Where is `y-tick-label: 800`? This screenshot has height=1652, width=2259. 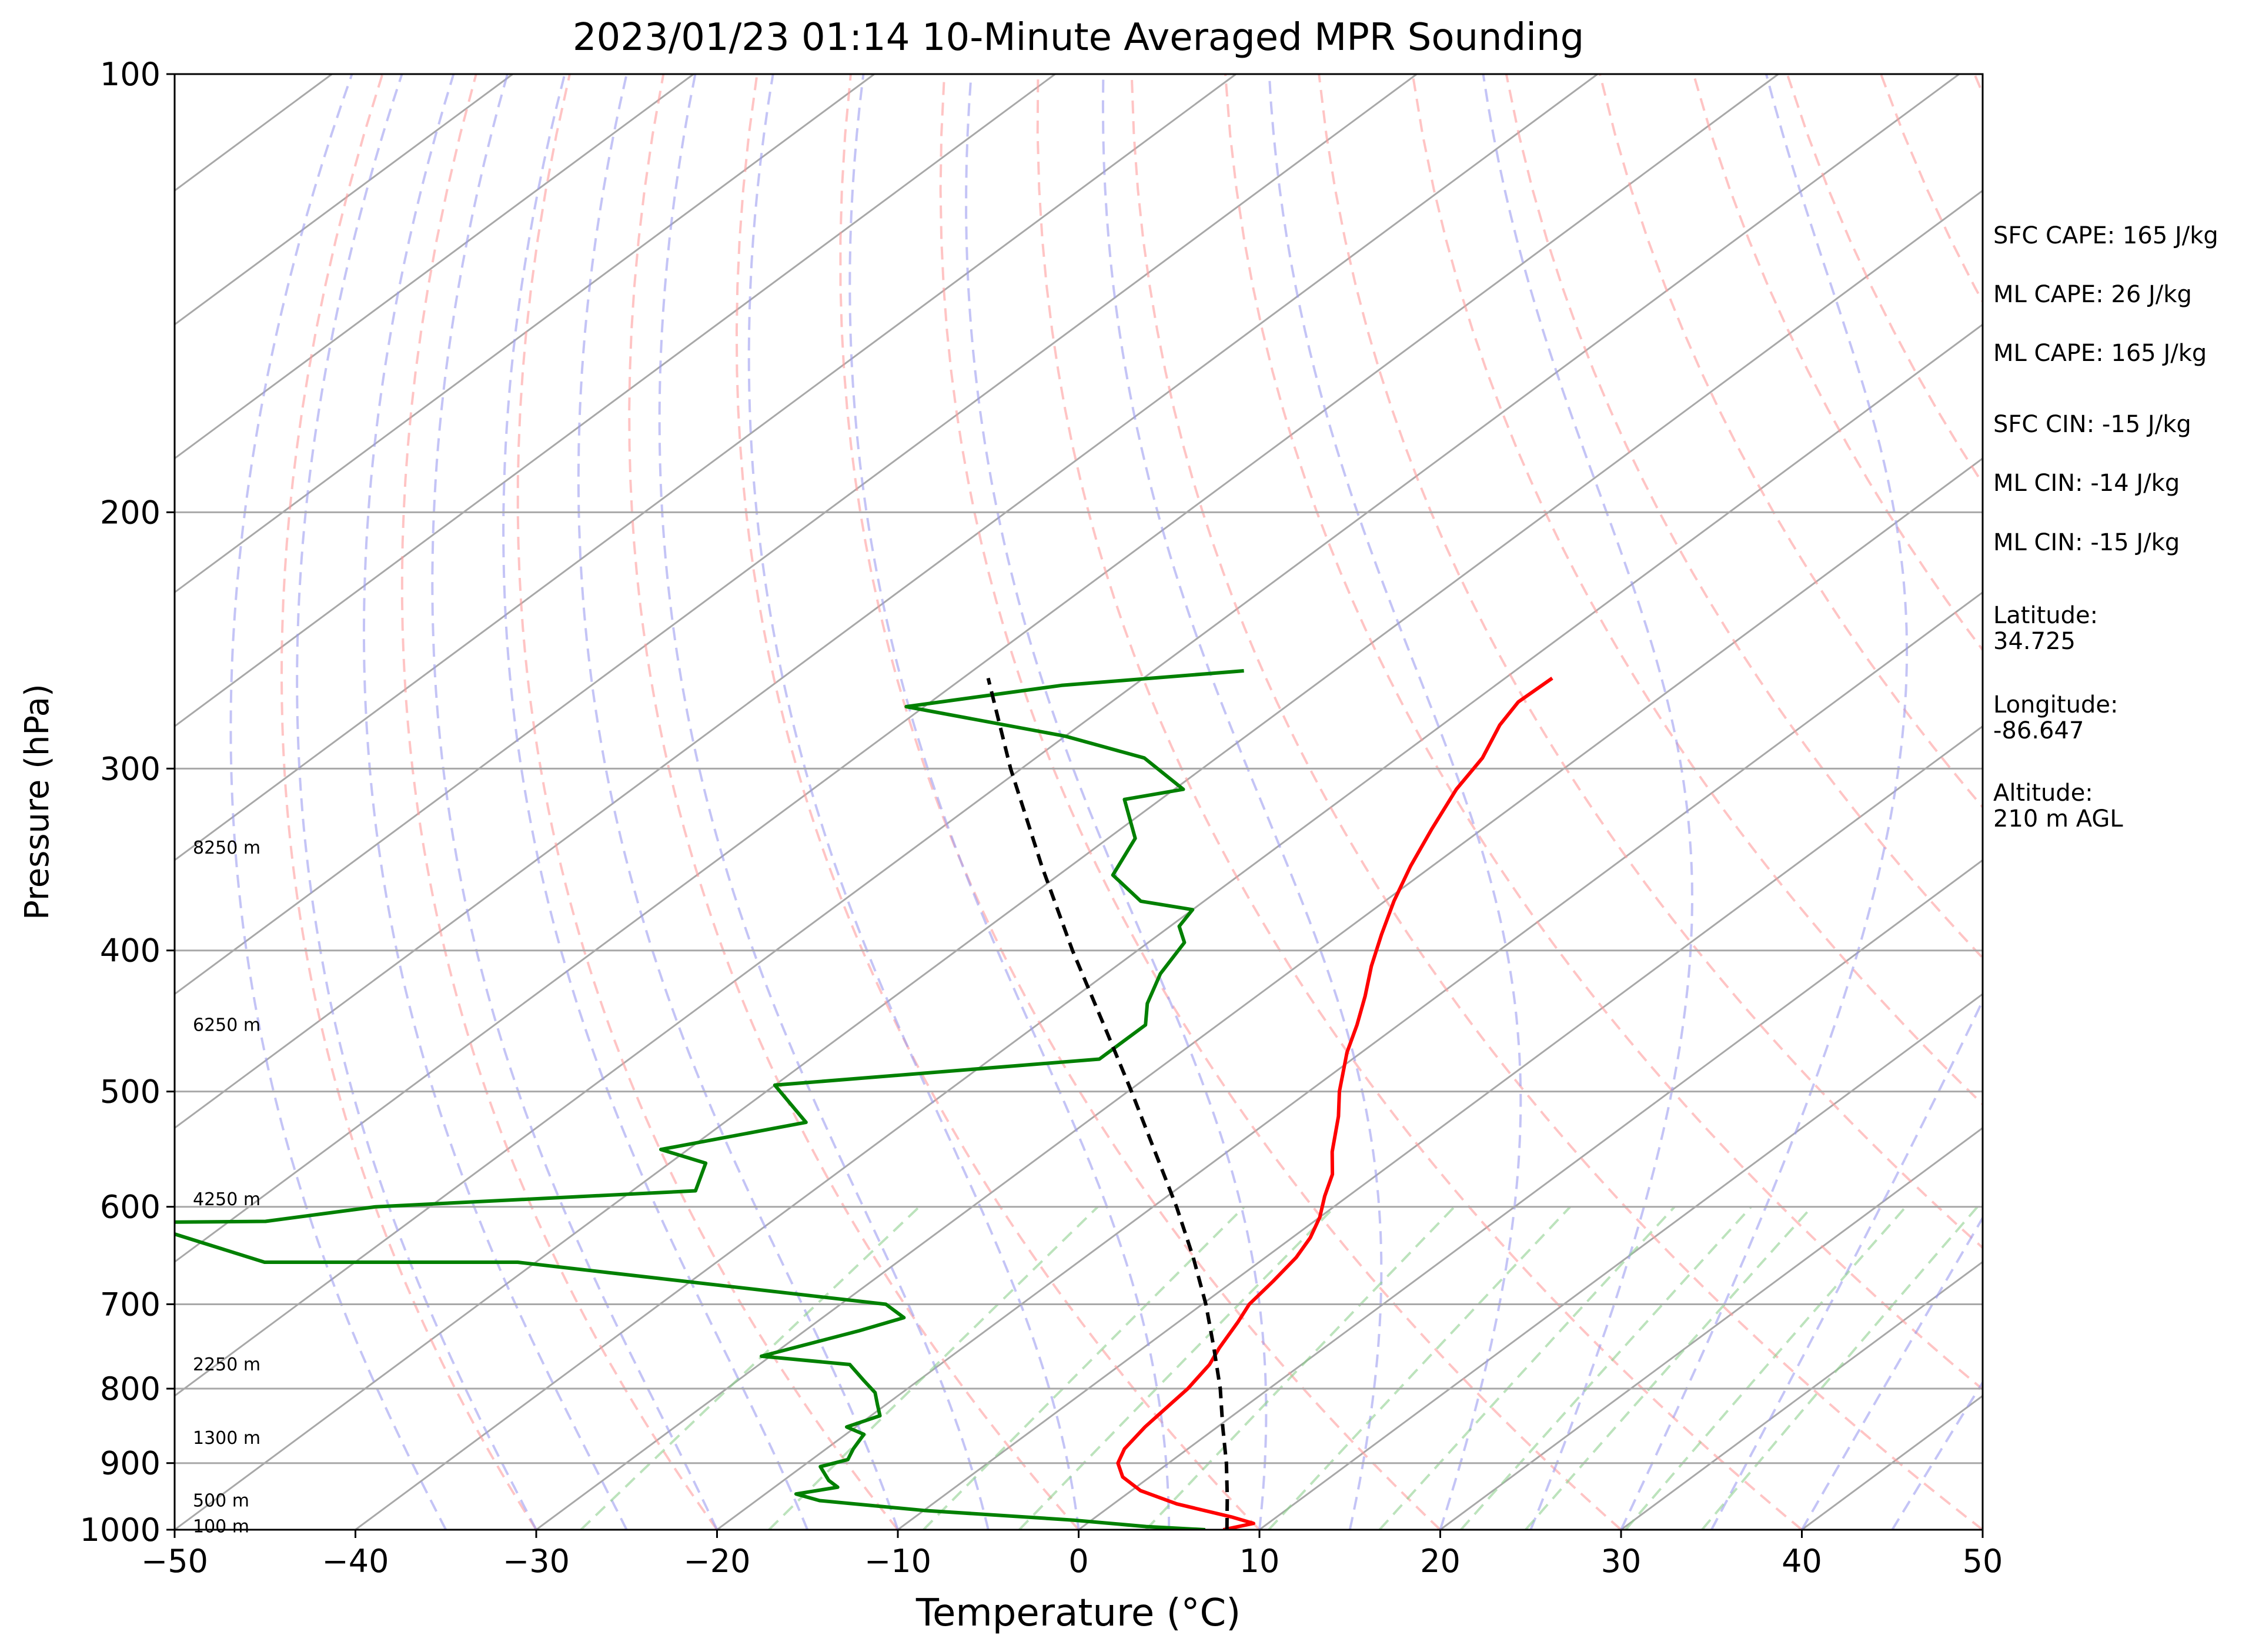
y-tick-label: 800 is located at coordinates (130, 1388).